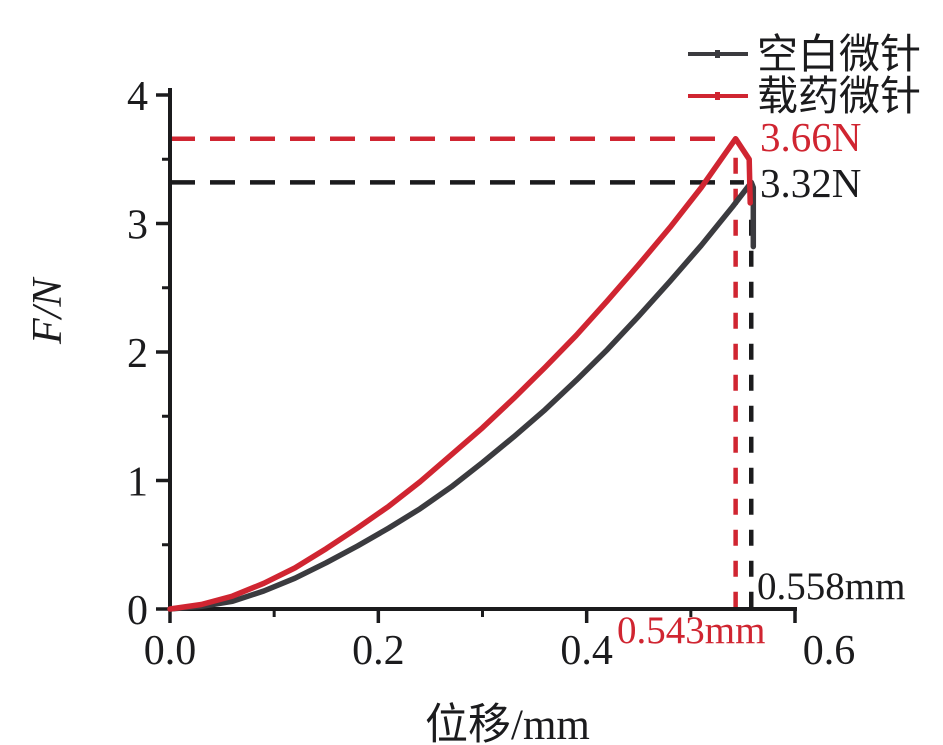 The width and height of the screenshot is (943, 745). Describe the element at coordinates (839, 53) in the screenshot. I see `legend-label-blank: 空白微针` at that location.